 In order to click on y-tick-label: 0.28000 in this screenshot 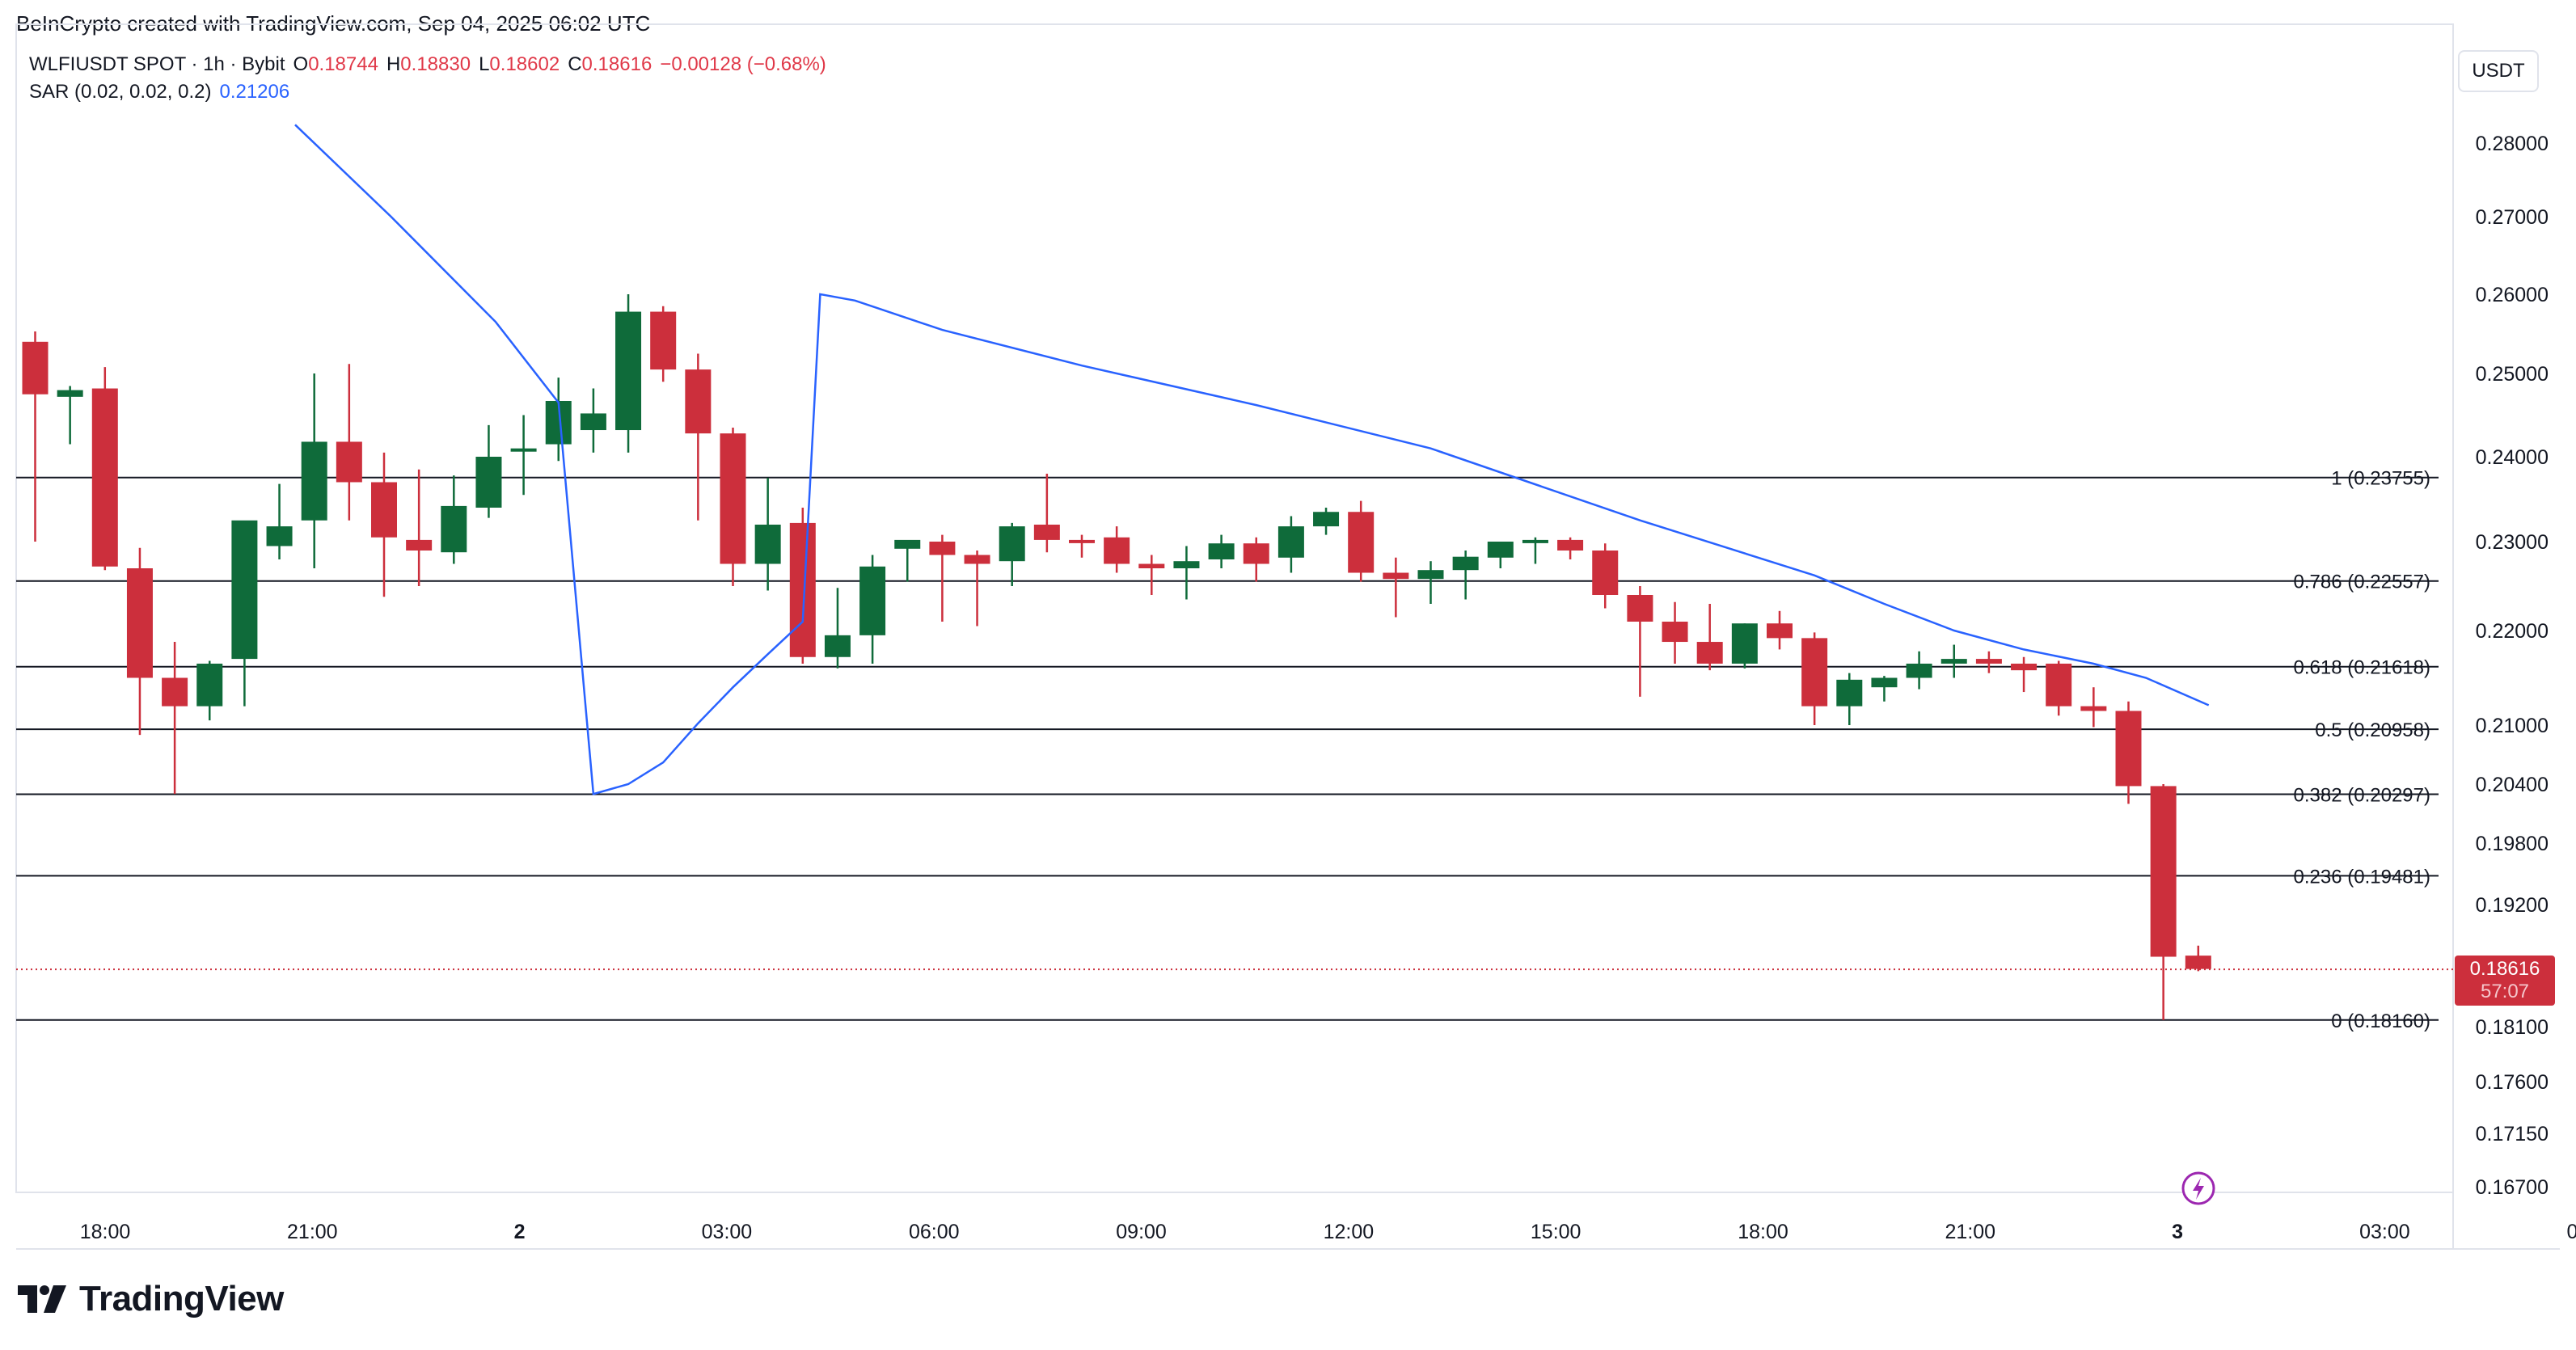, I will do `click(2512, 144)`.